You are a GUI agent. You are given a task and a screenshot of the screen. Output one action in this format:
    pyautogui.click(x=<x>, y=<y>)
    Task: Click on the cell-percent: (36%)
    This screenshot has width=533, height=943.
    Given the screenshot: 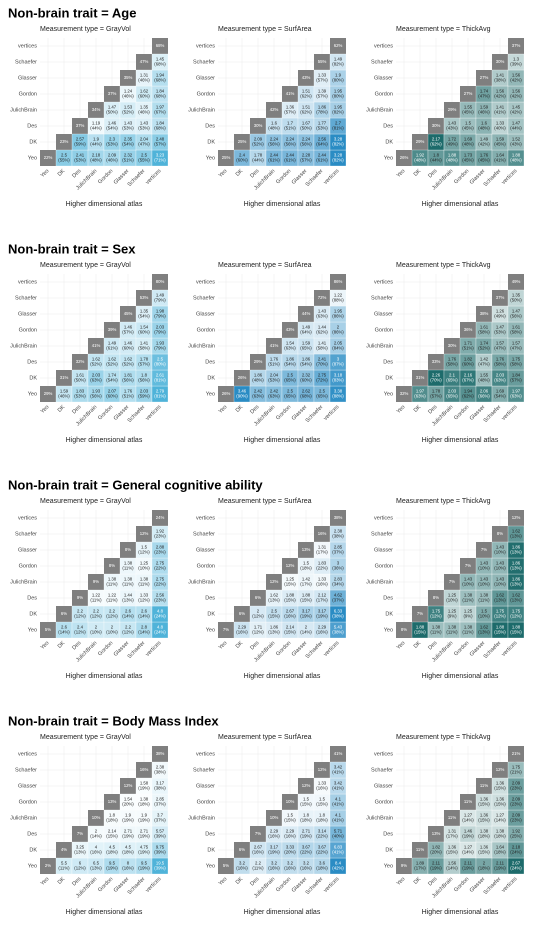 What is the action you would take?
    pyautogui.click(x=338, y=568)
    